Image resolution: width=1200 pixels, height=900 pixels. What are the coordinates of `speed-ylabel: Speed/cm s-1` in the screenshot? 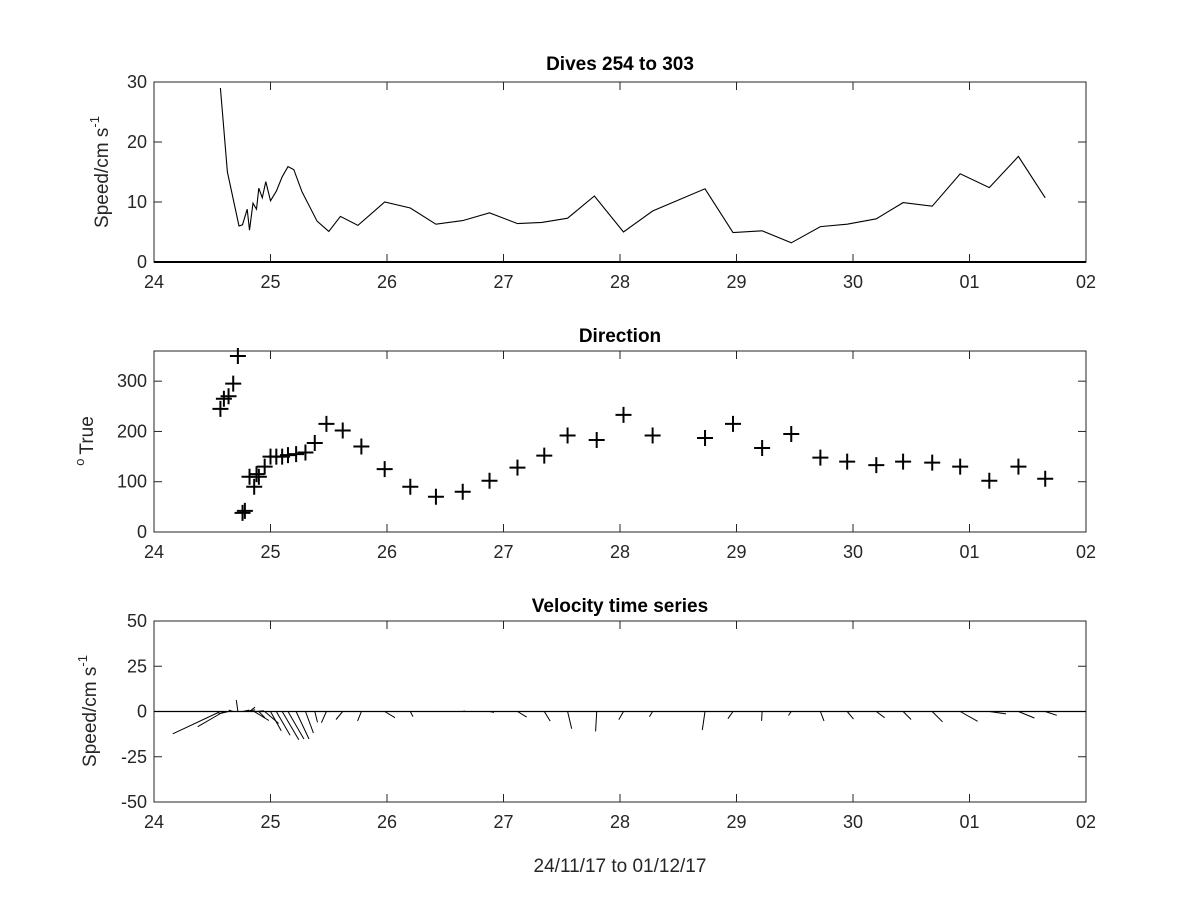 It's located at (100, 172).